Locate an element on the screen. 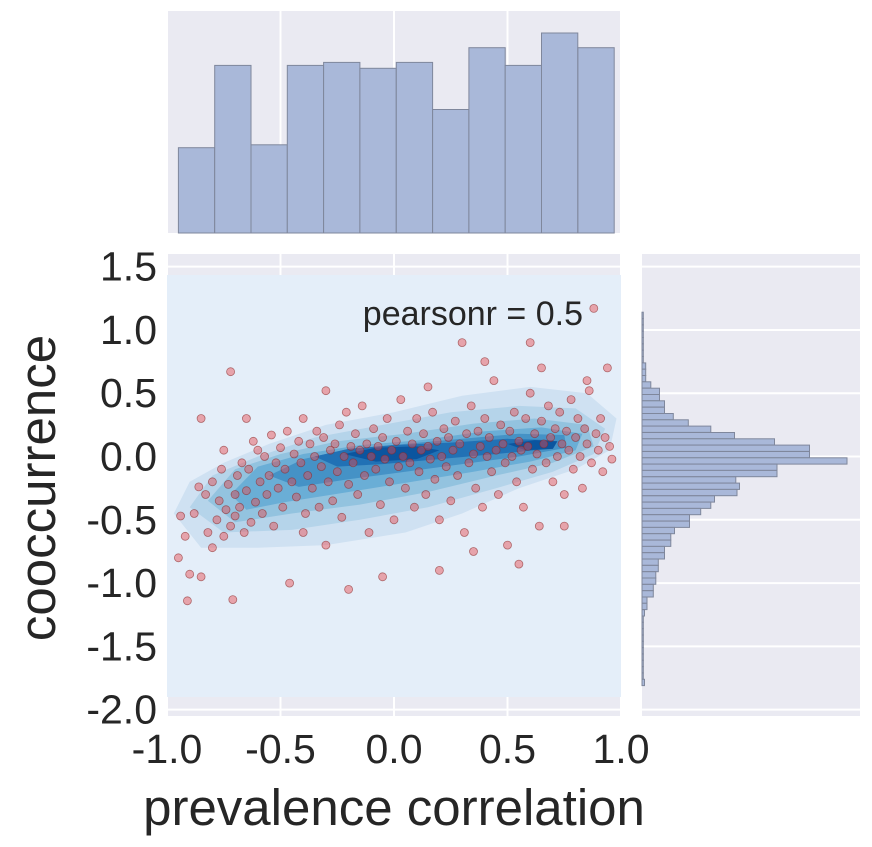 This screenshot has height=847, width=872. y-tick-label: -1.0 is located at coordinates (121, 583).